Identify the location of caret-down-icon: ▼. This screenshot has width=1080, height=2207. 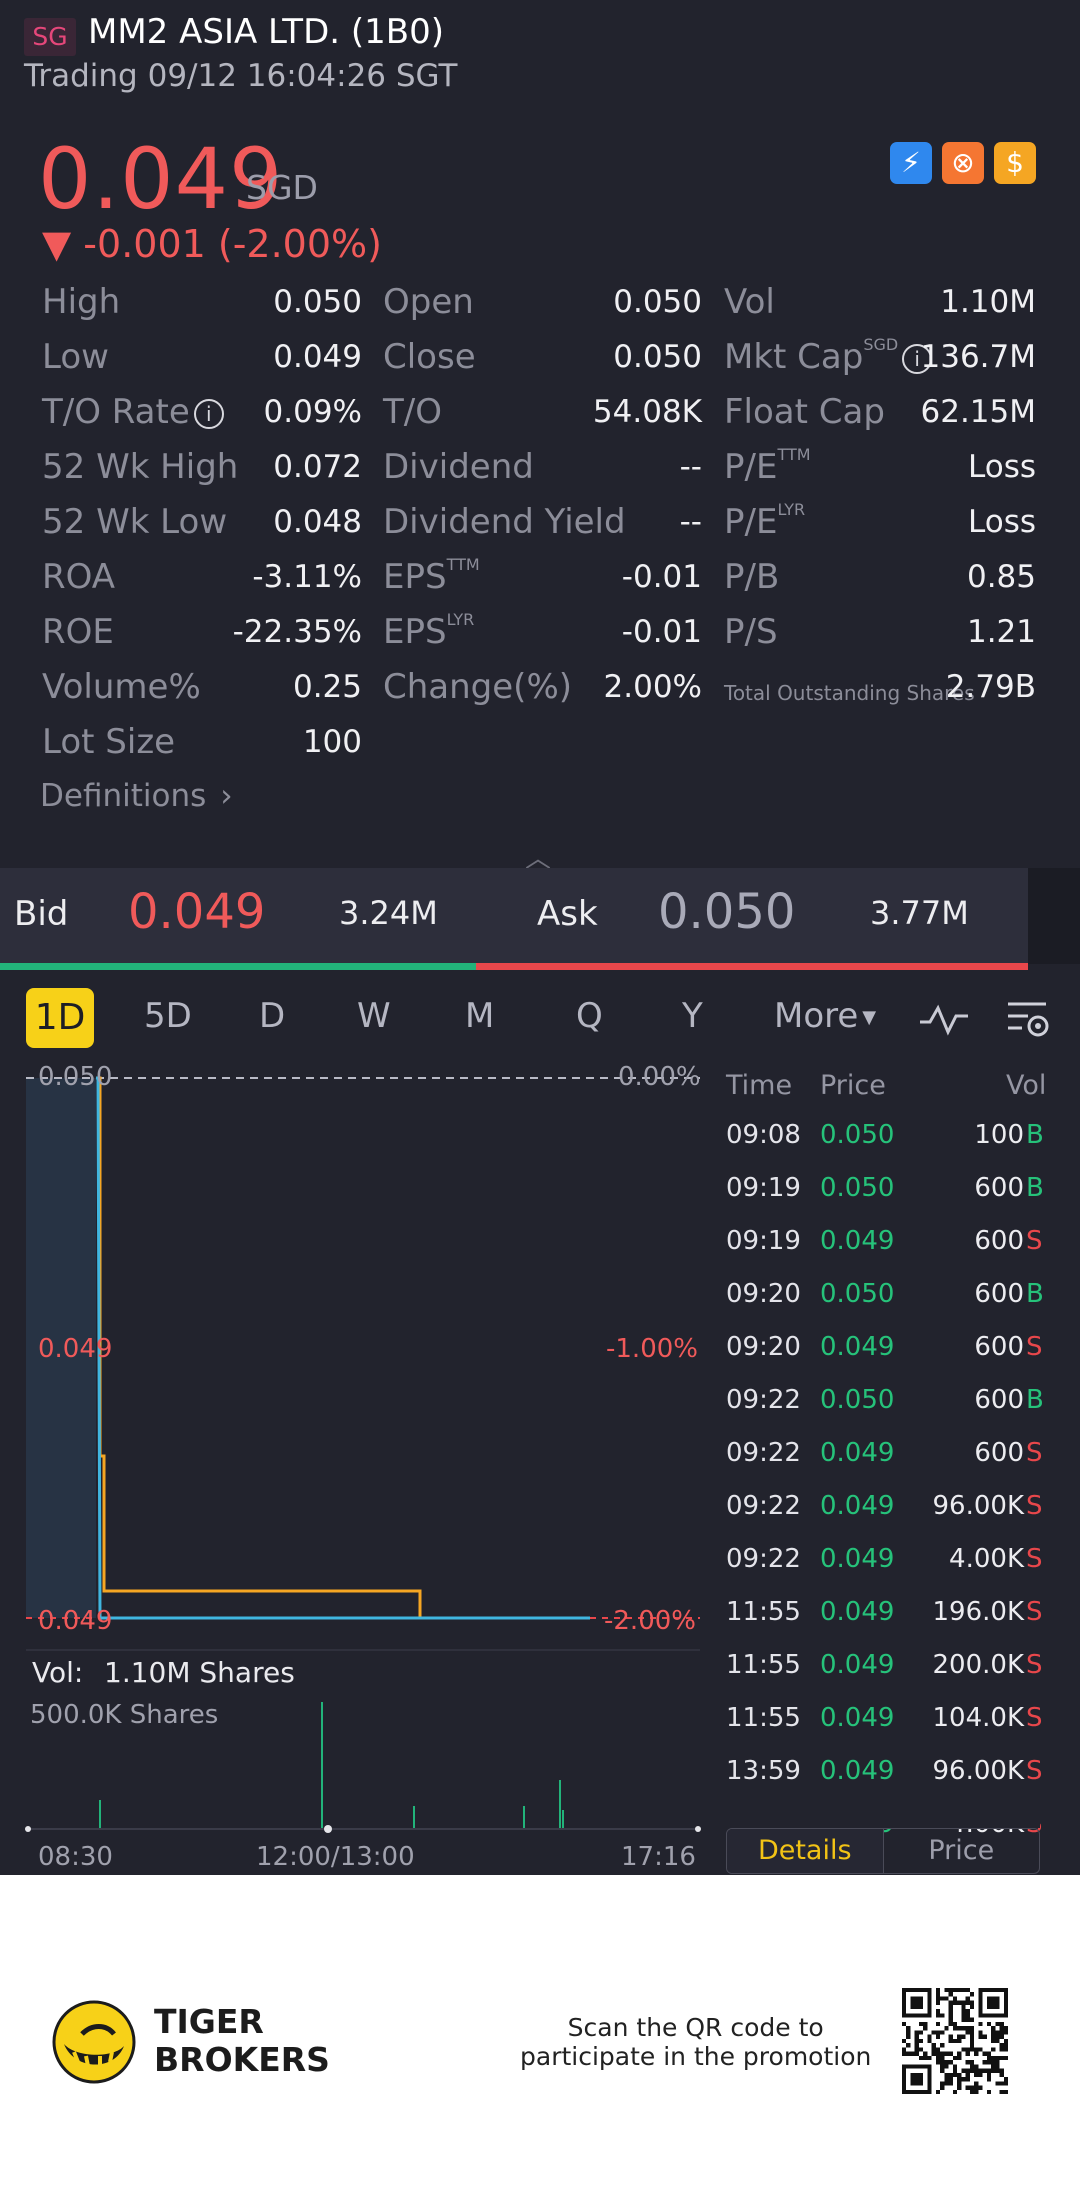
(869, 1017).